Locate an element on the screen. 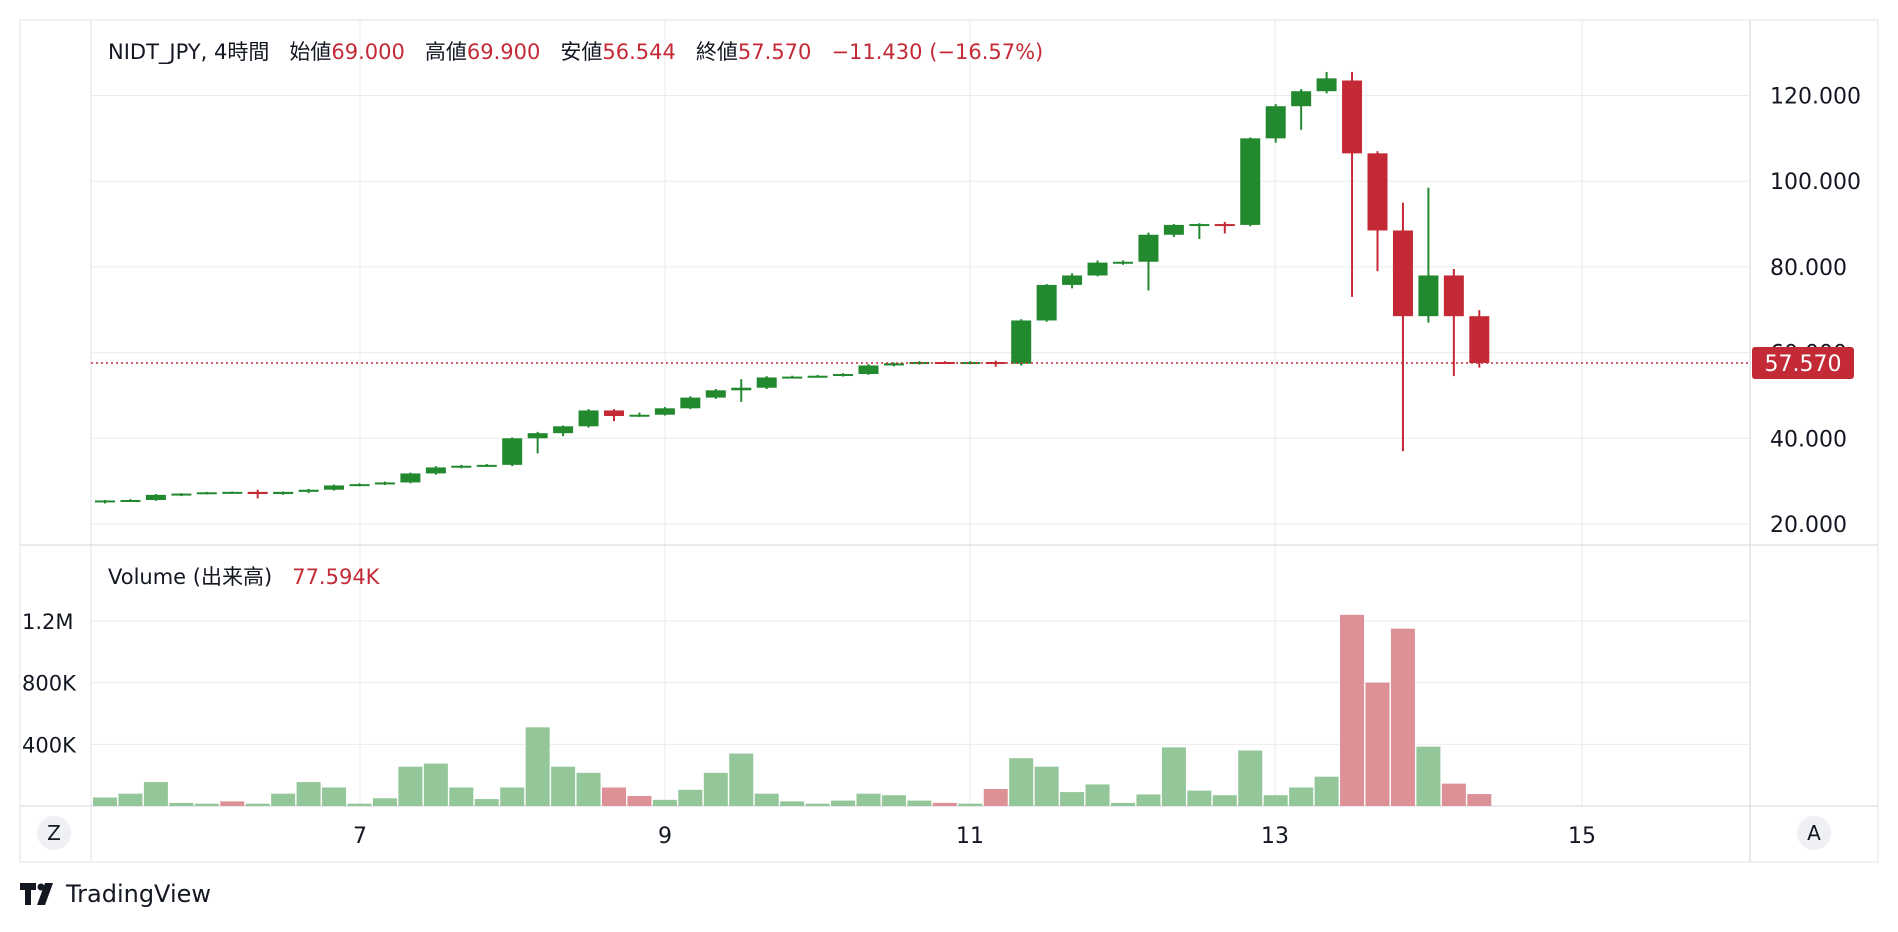 The height and width of the screenshot is (932, 1898). open-value: 69.000 is located at coordinates (368, 52).